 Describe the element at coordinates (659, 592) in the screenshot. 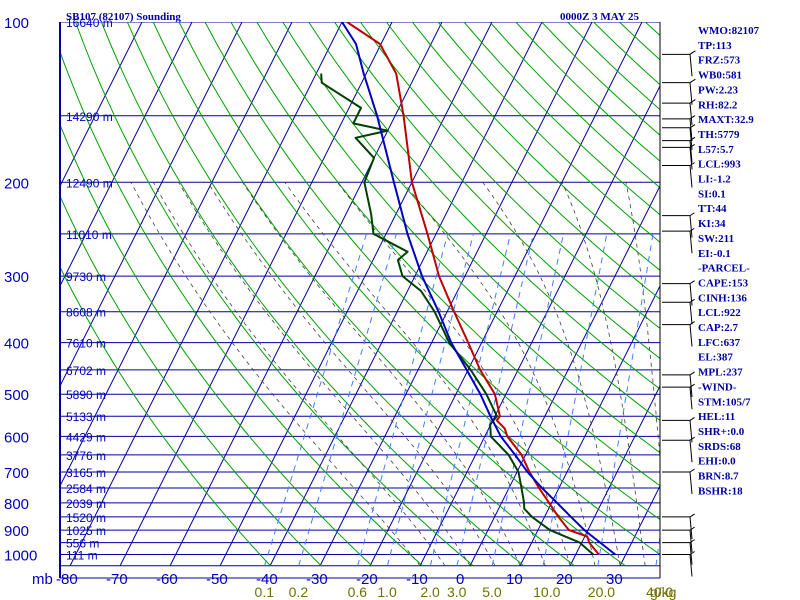

I see `mixing-ratio-label: 40.0` at that location.